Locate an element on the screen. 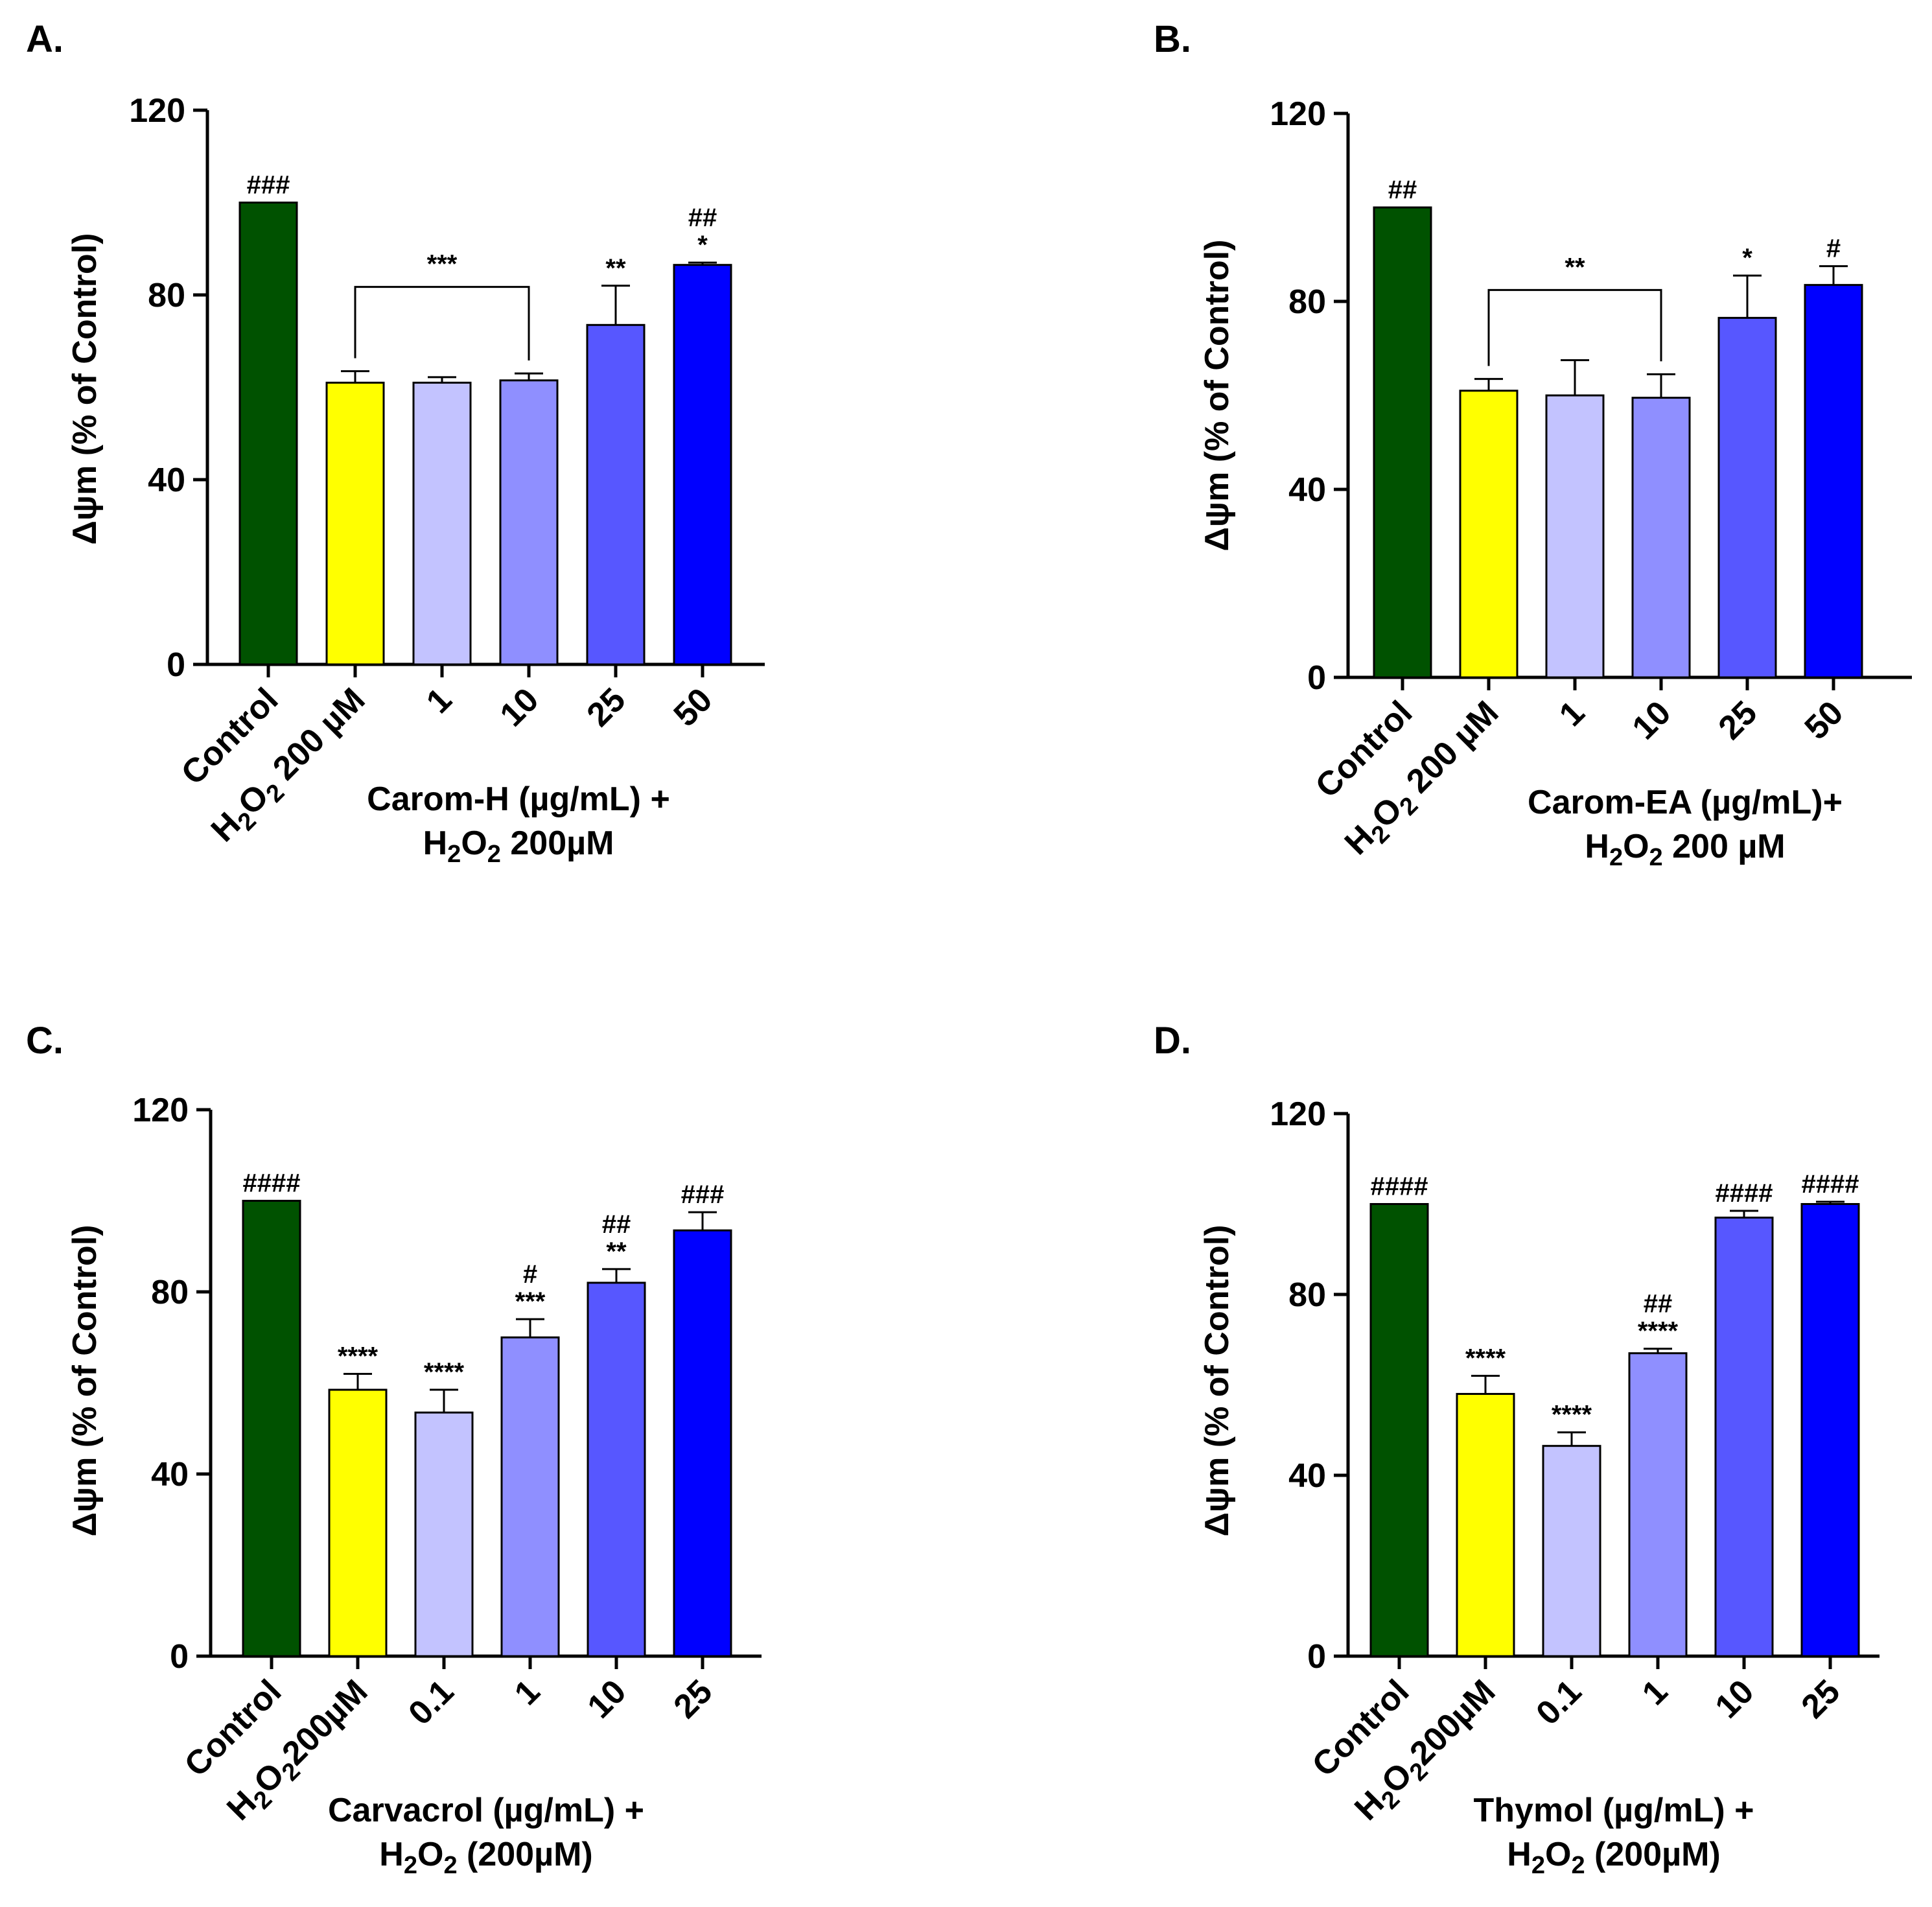  group-label: Carom-EA (µg/mL)+ is located at coordinates (1685, 802).